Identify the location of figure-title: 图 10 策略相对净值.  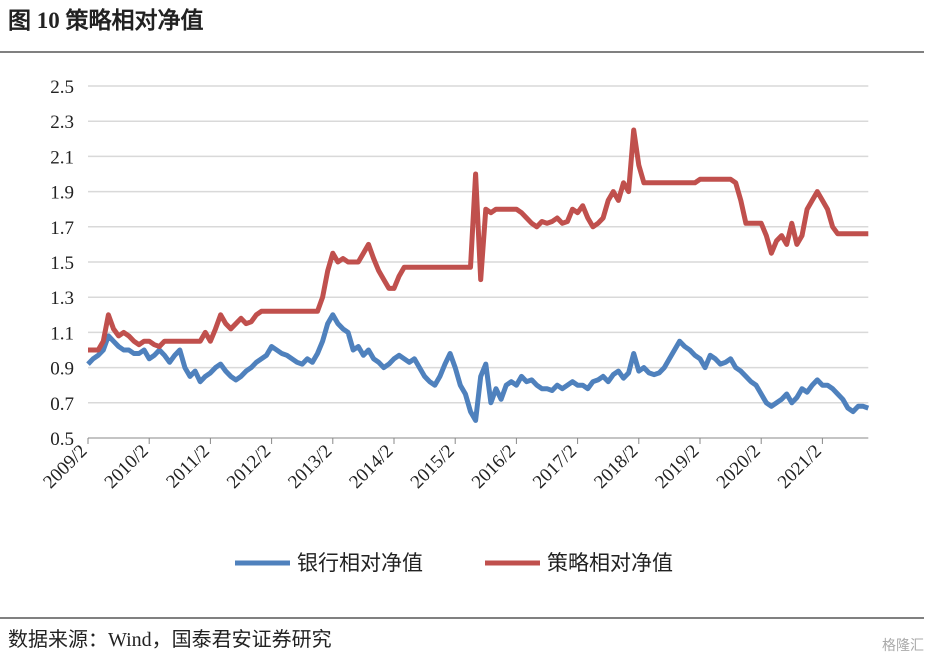
(106, 20).